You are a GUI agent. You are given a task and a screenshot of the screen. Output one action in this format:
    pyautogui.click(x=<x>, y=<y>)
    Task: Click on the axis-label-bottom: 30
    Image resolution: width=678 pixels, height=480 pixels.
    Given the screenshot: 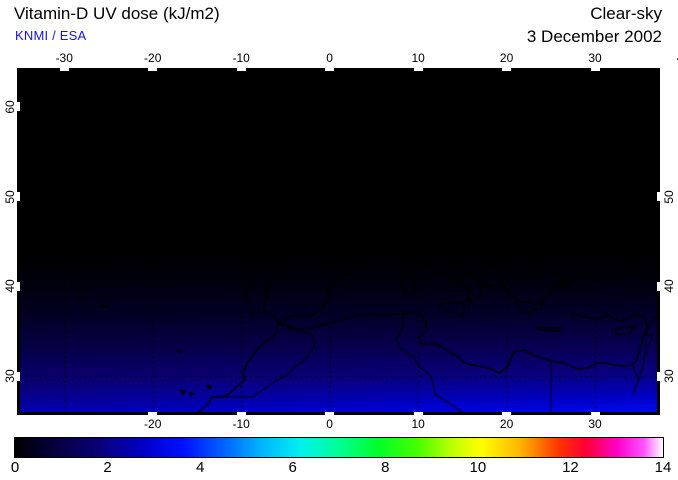 What is the action you would take?
    pyautogui.click(x=595, y=424)
    